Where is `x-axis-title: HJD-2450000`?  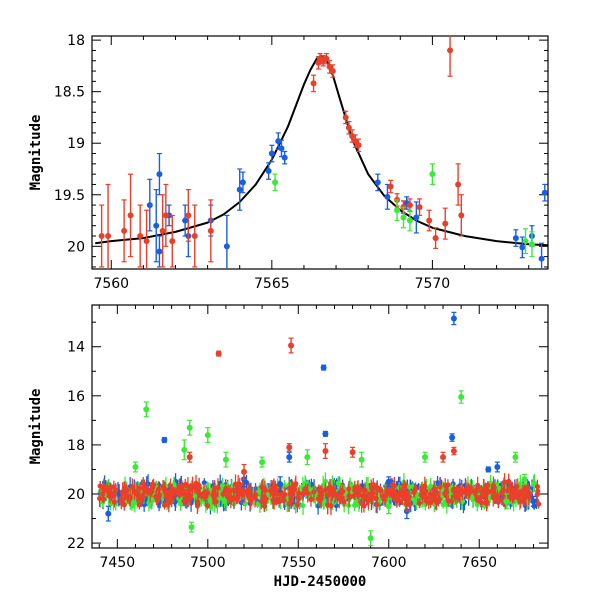 x-axis-title: HJD-2450000 is located at coordinates (320, 582).